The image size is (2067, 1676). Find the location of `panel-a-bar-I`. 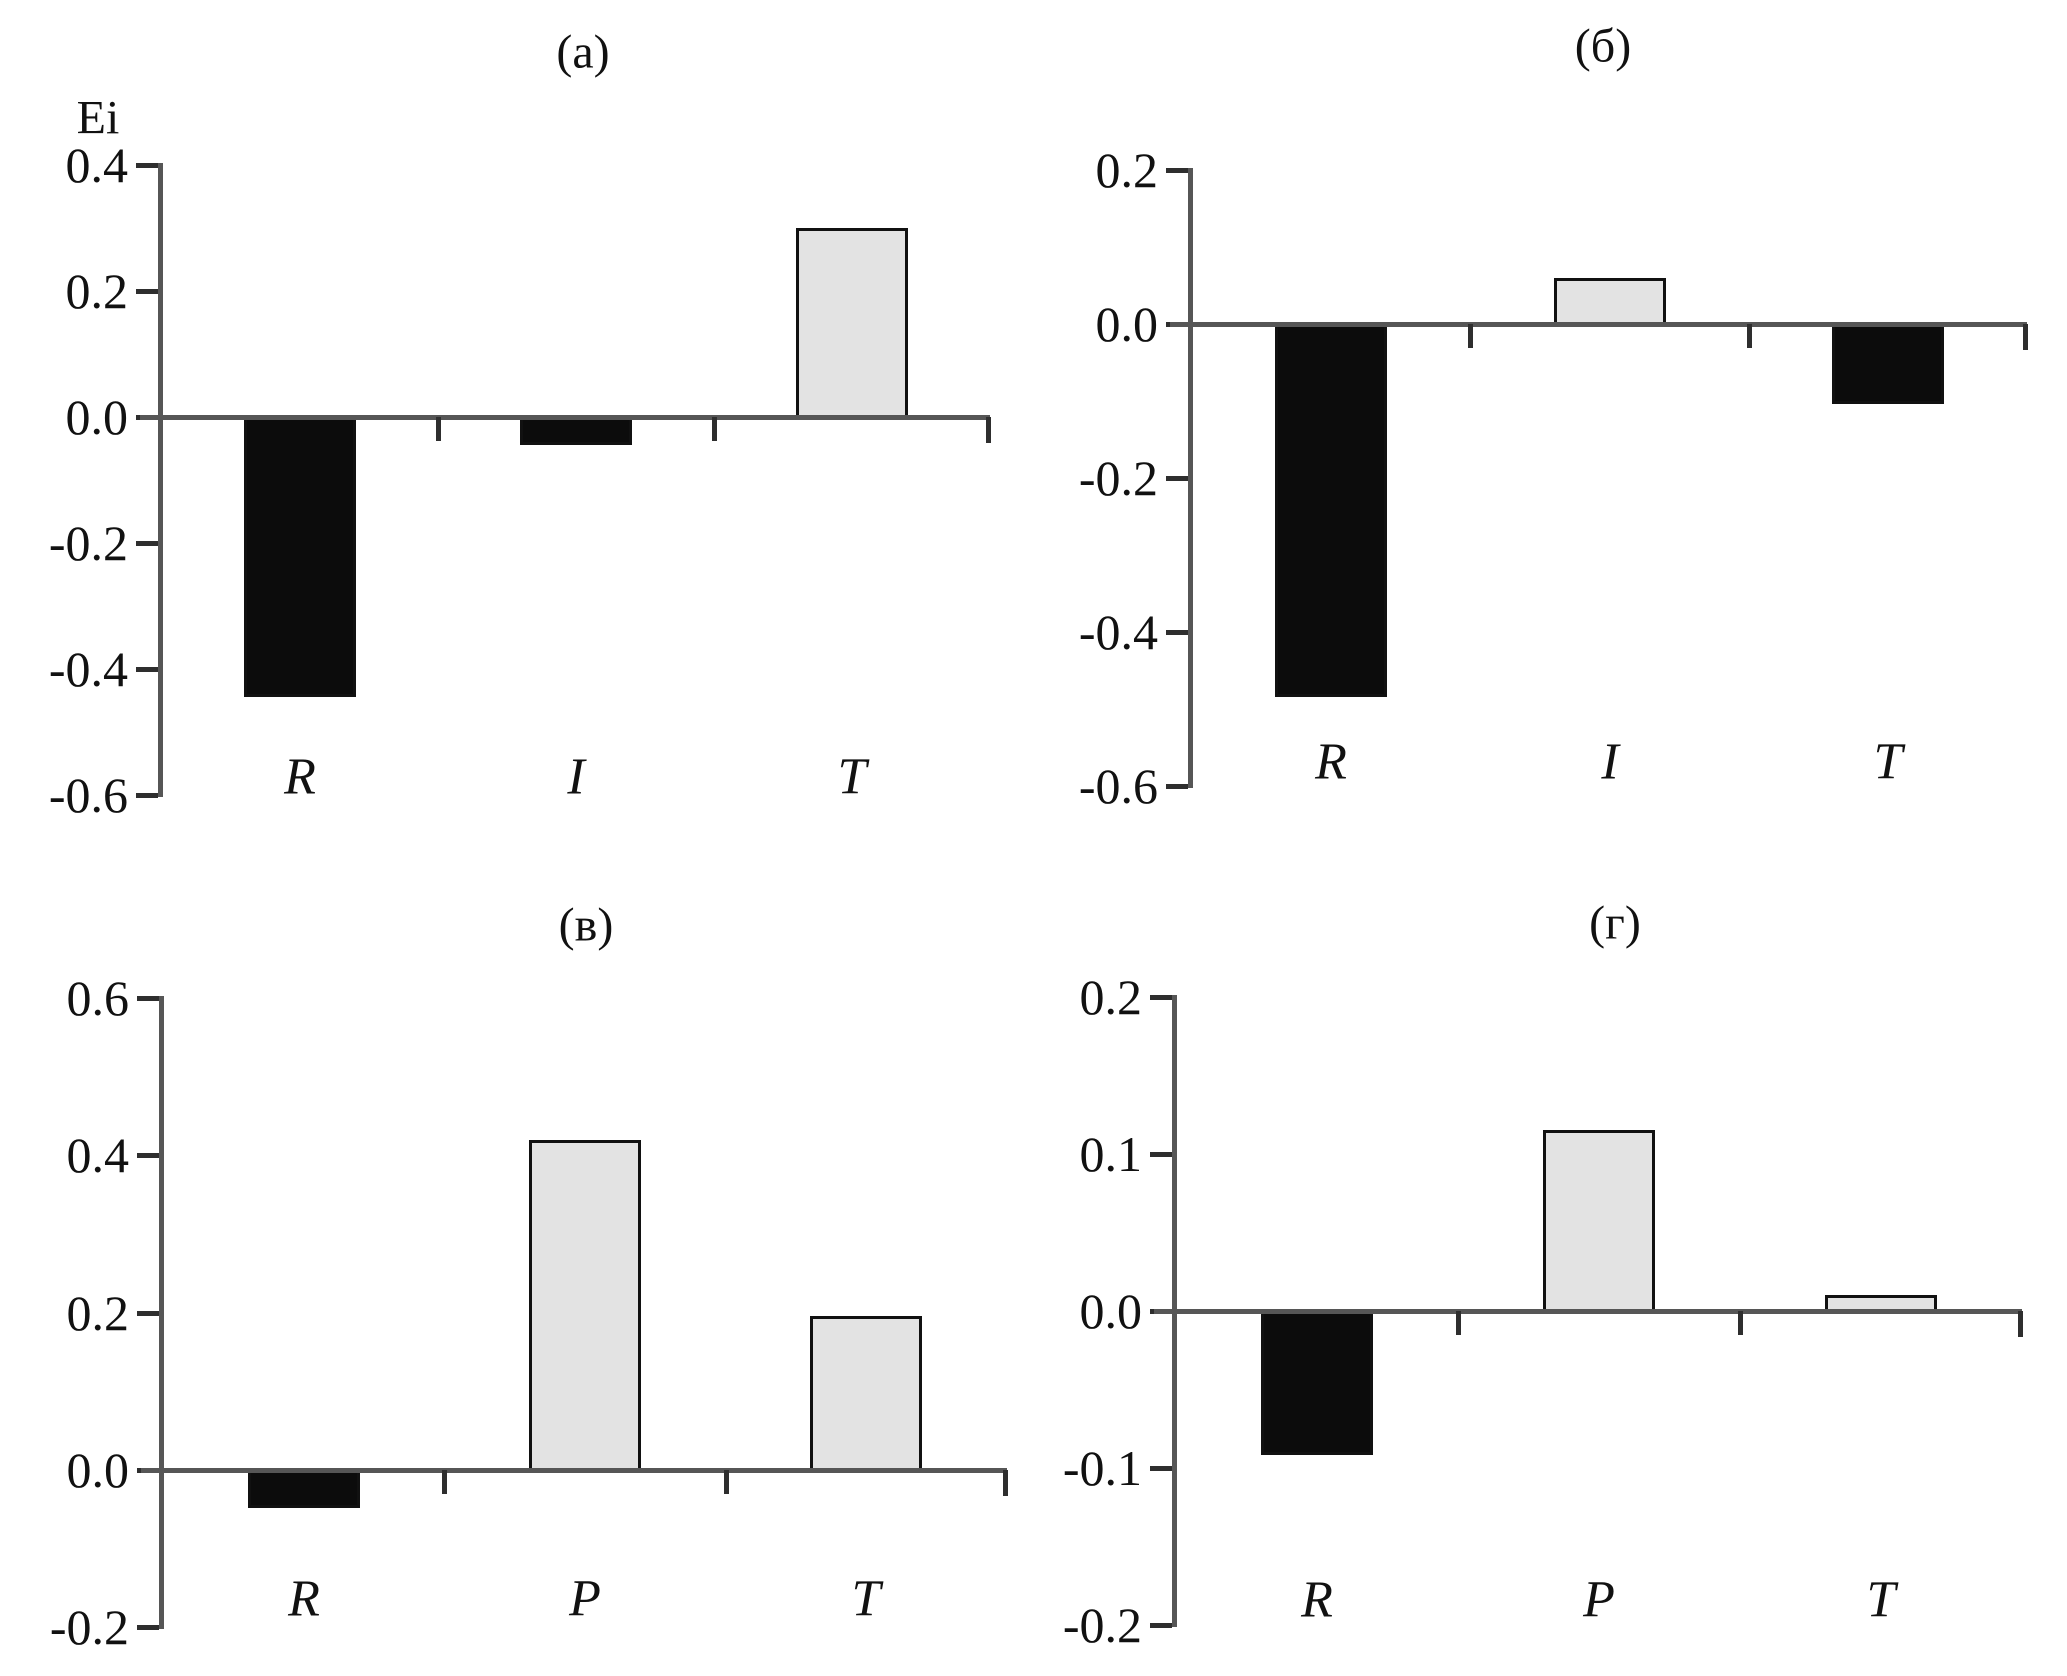

panel-a-bar-I is located at coordinates (576, 431).